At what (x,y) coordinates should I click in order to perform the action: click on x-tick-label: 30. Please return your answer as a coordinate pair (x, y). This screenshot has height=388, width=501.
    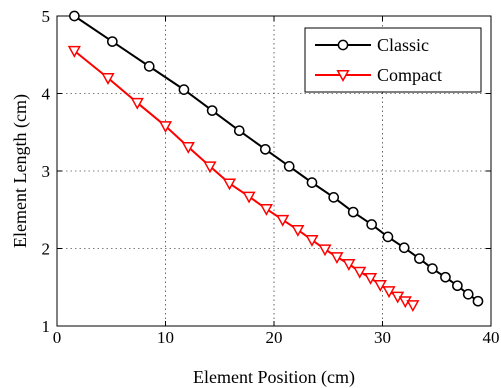
    Looking at the image, I should click on (382, 337).